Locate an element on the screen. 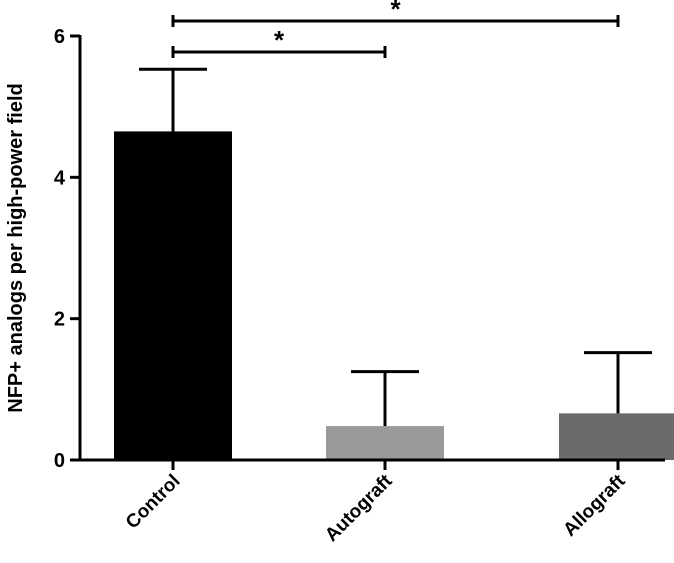  x-tick-label-control: Control is located at coordinates (153, 502).